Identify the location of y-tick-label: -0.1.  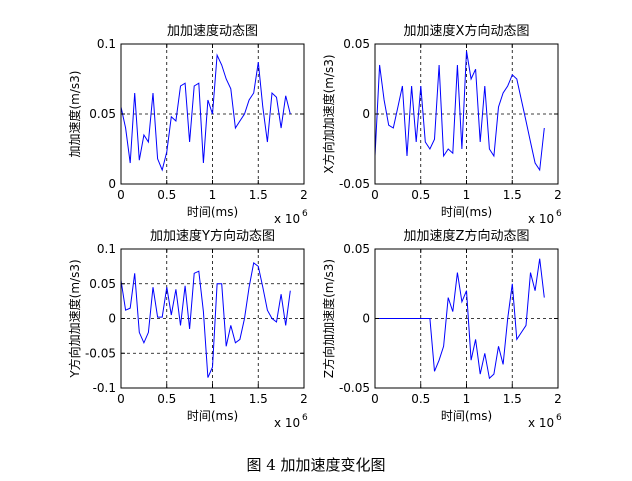
(104, 388).